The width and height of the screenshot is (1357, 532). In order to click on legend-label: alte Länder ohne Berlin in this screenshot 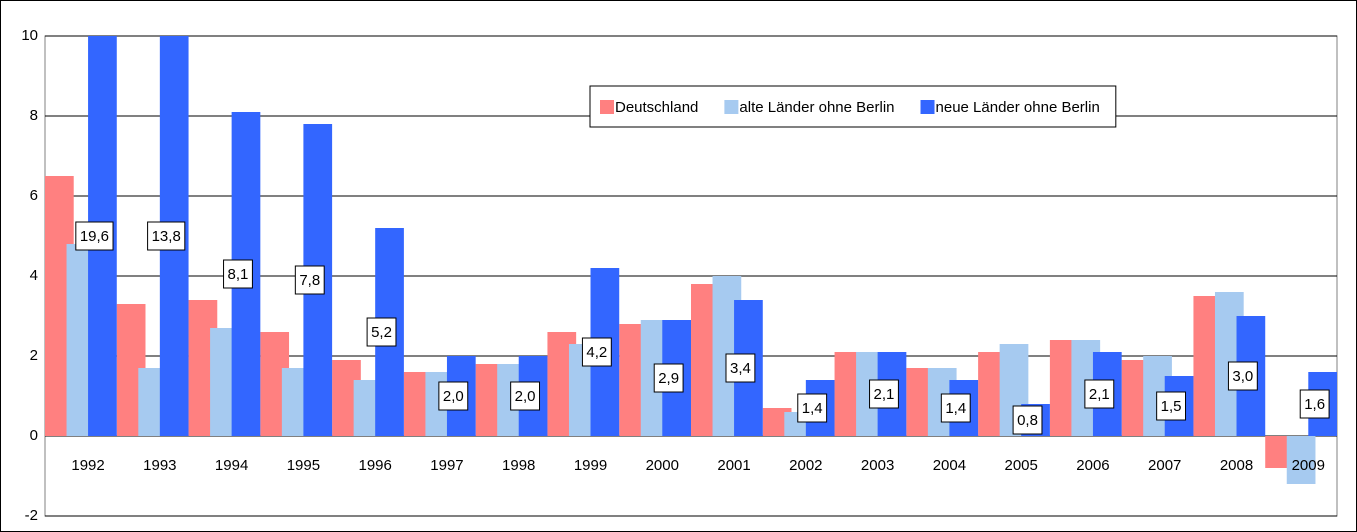, I will do `click(816, 107)`.